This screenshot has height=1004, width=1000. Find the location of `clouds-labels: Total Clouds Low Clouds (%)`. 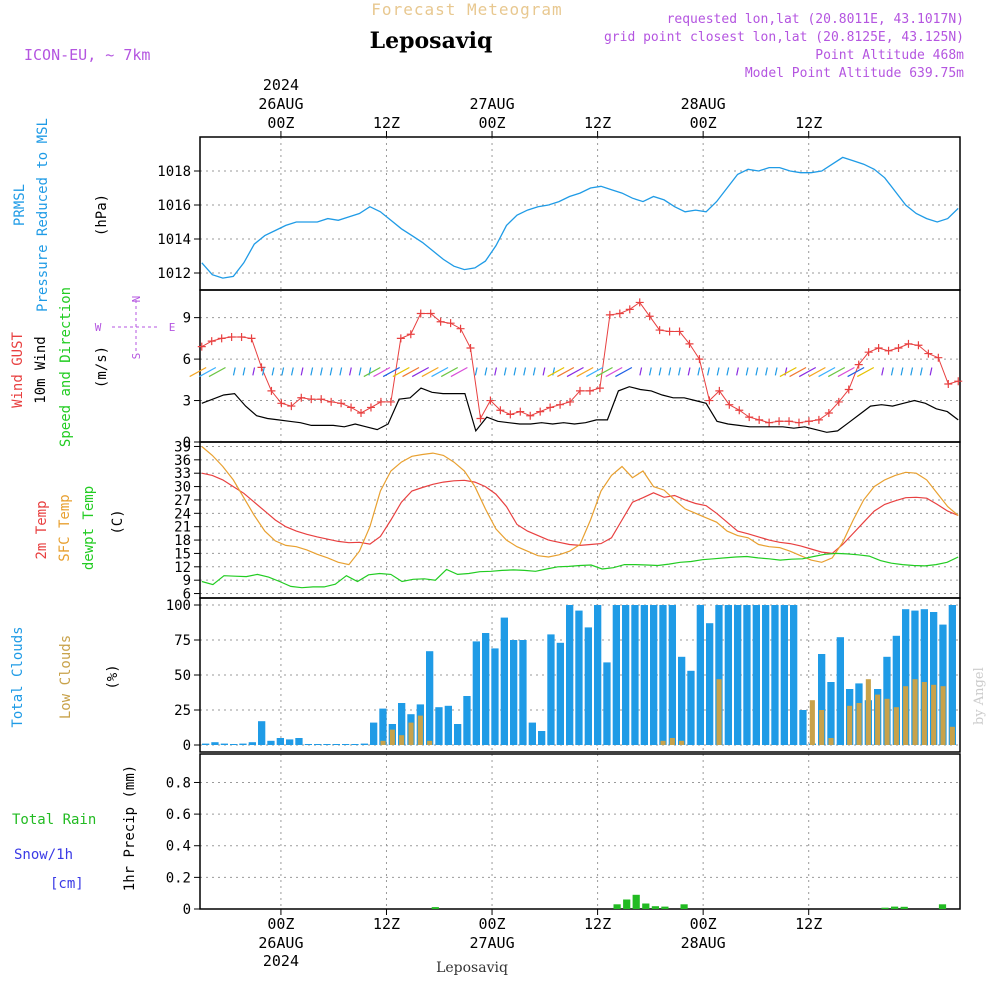

clouds-labels: Total Clouds Low Clouds (%) is located at coordinates (65, 676).